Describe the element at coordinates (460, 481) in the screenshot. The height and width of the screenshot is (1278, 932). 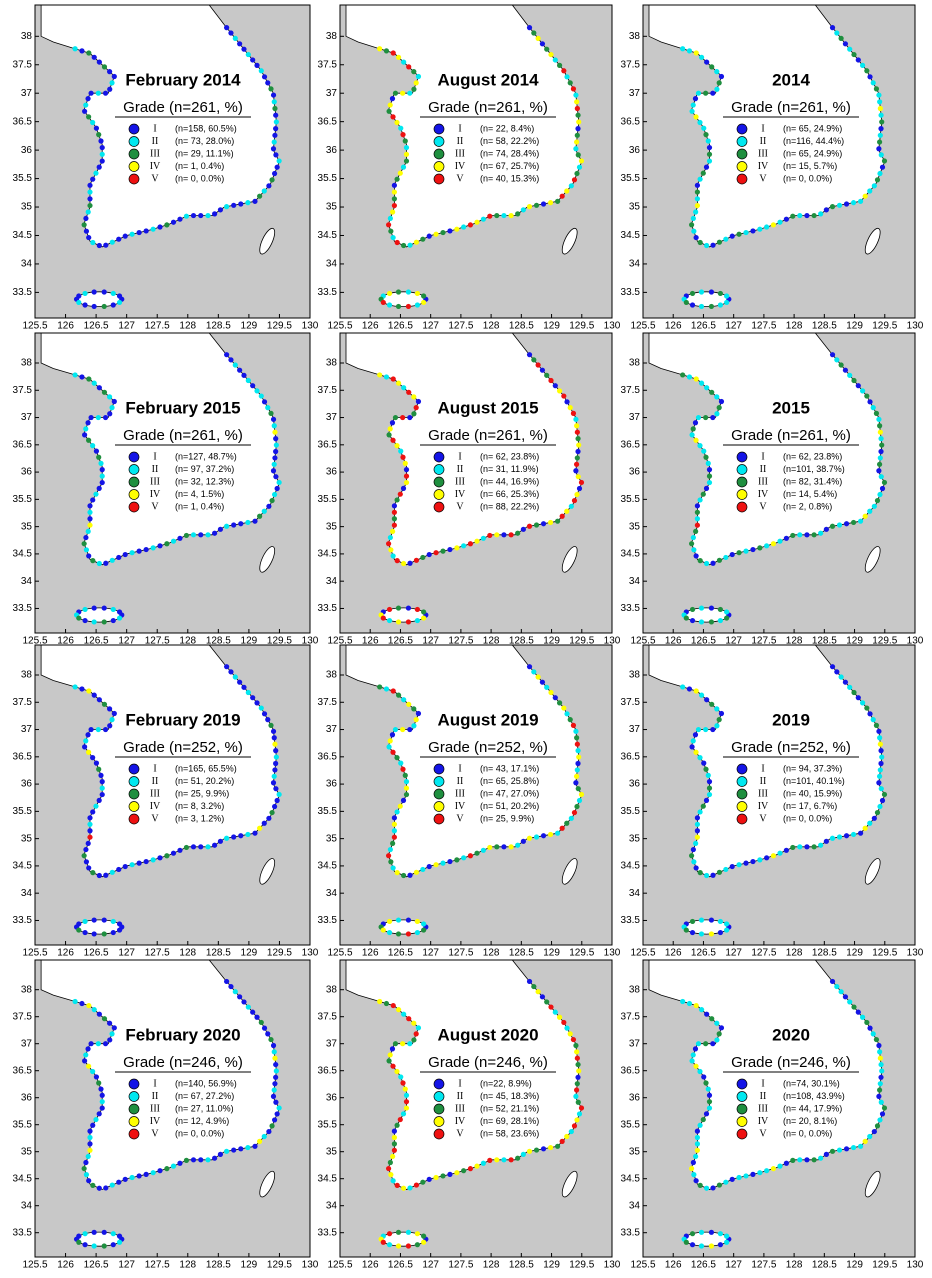
I see `legend-grade: III` at that location.